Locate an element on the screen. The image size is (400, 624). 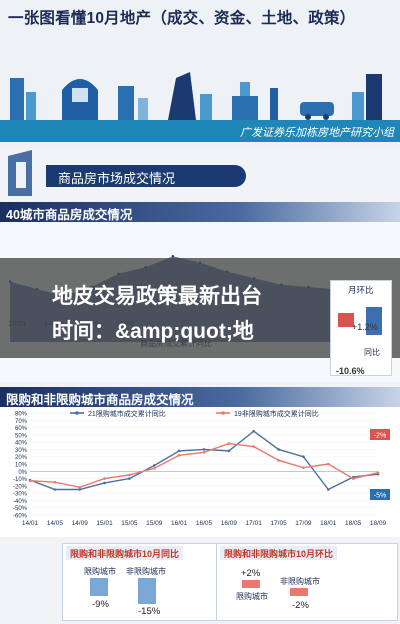
chart2-y-tick: -40% is located at coordinates (20, 502).